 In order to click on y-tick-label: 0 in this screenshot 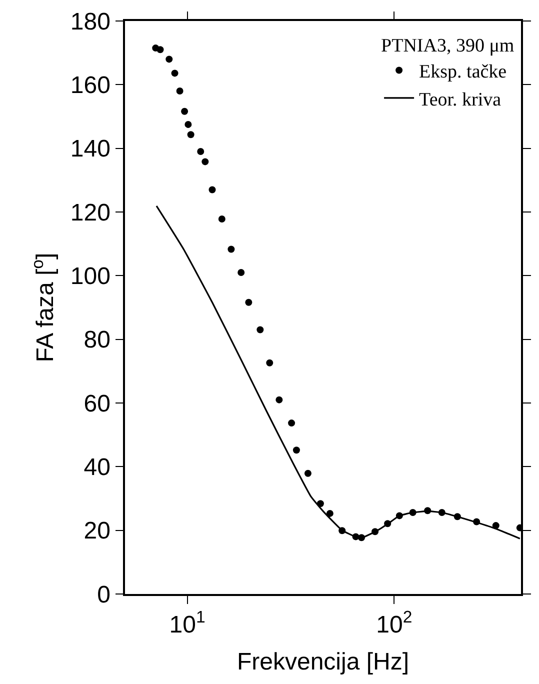, I will do `click(103, 594)`.